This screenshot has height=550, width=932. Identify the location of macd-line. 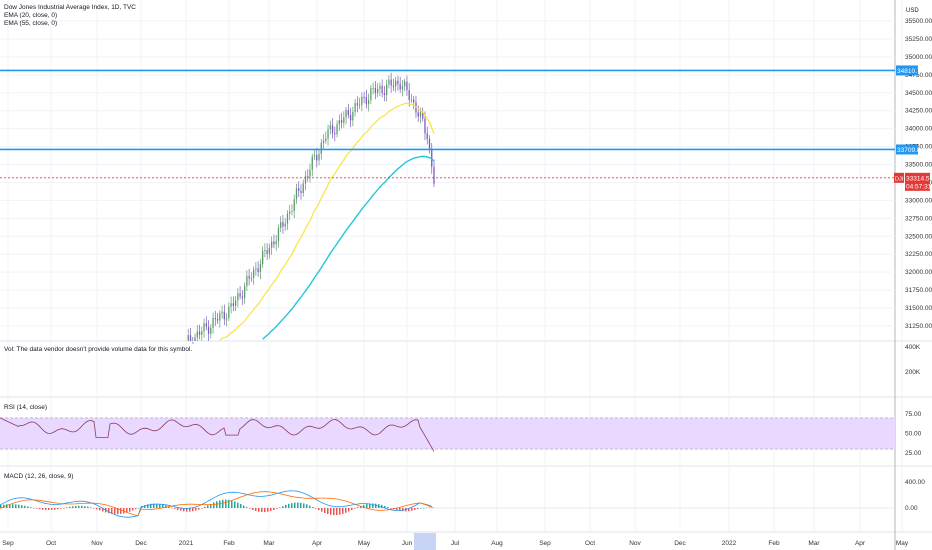
(216, 504).